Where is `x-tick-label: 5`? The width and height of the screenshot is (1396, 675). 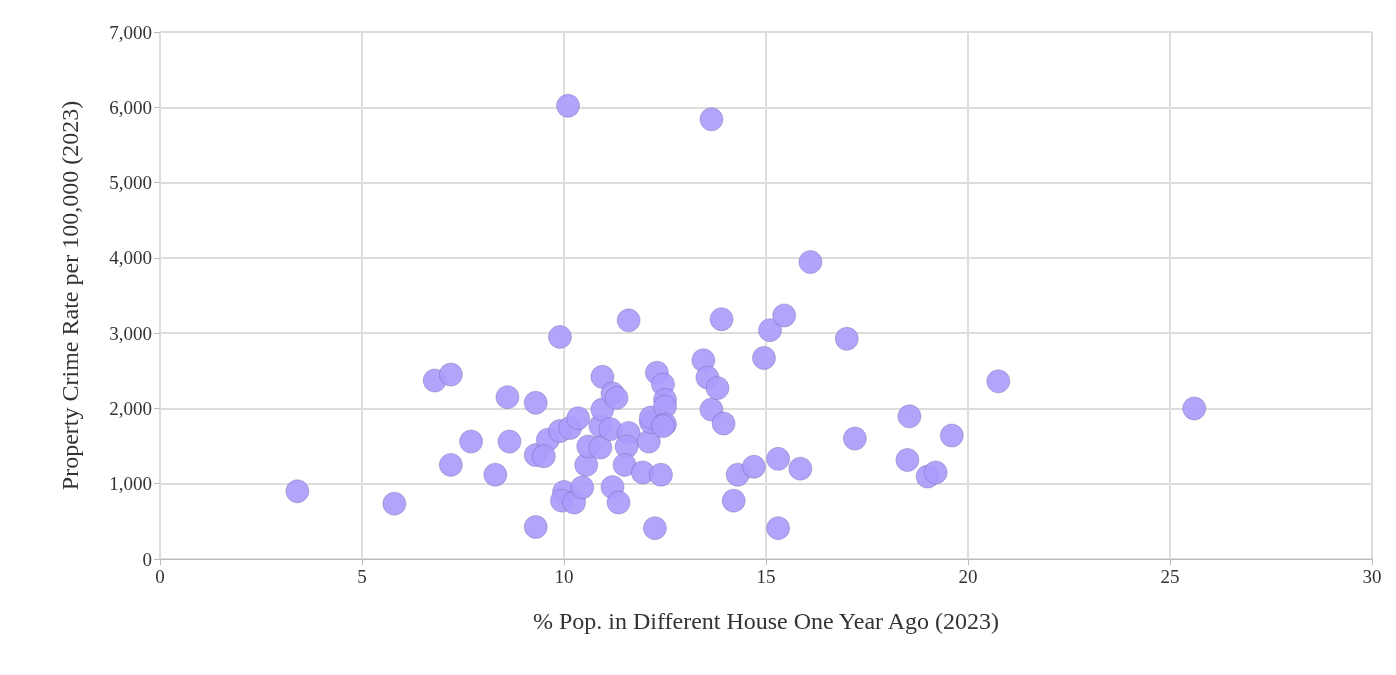
x-tick-label: 5 is located at coordinates (362, 576).